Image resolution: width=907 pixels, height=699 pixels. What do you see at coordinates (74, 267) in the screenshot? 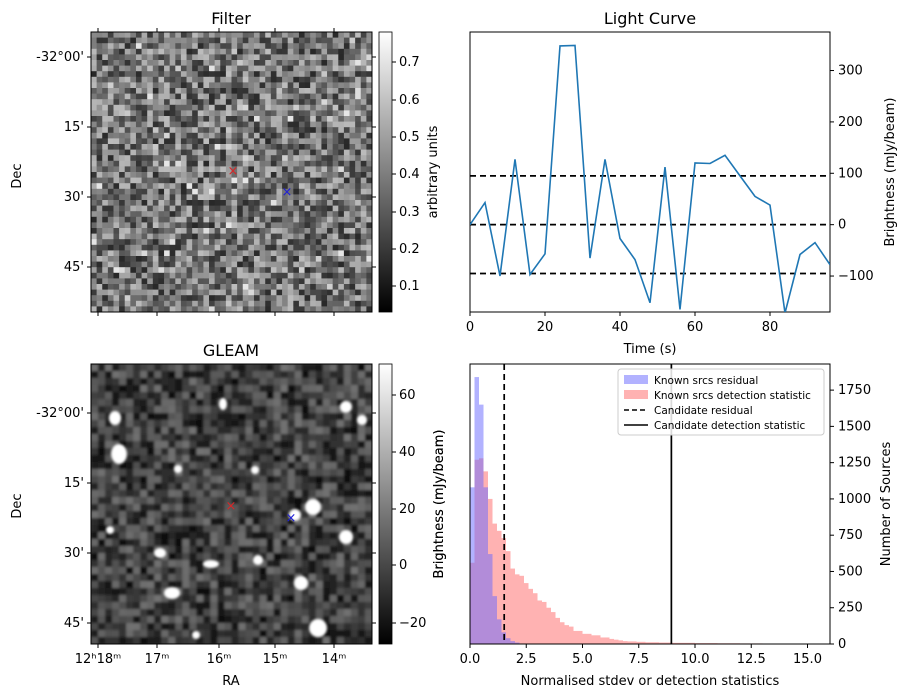
I see `dec-tick-label: 45'` at bounding box center [74, 267].